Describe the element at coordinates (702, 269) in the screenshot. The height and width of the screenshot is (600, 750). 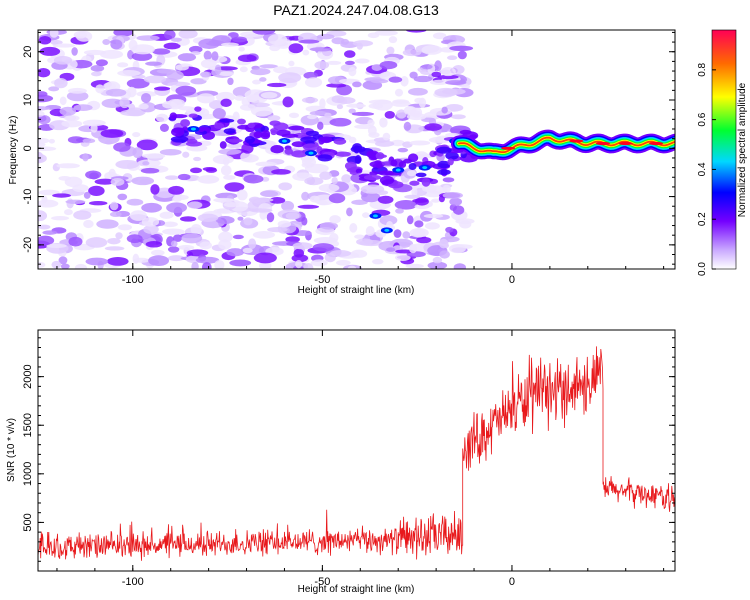
I see `colorbar-tick-label: 0.0` at that location.